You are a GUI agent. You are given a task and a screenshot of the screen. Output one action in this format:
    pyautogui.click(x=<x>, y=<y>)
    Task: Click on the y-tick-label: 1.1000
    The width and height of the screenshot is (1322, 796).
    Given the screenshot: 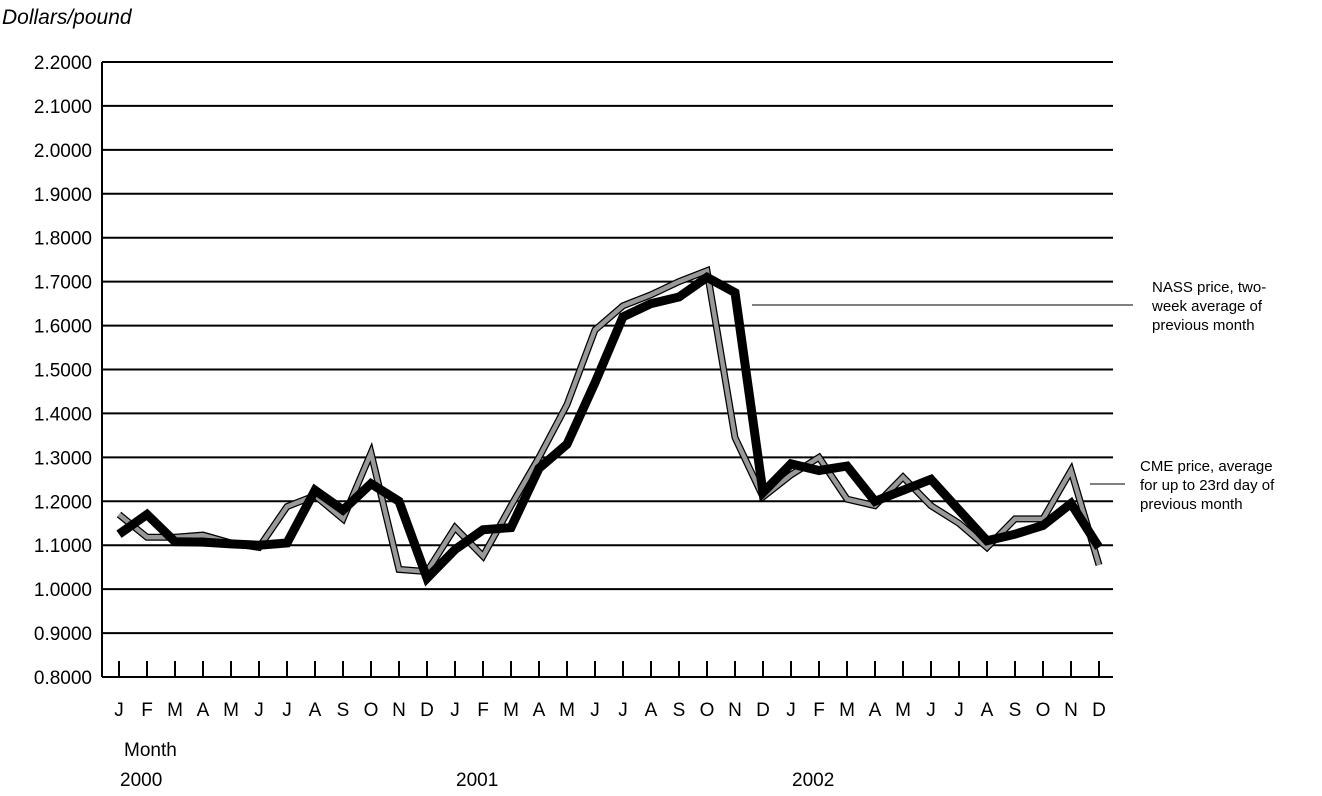 What is the action you would take?
    pyautogui.click(x=63, y=546)
    